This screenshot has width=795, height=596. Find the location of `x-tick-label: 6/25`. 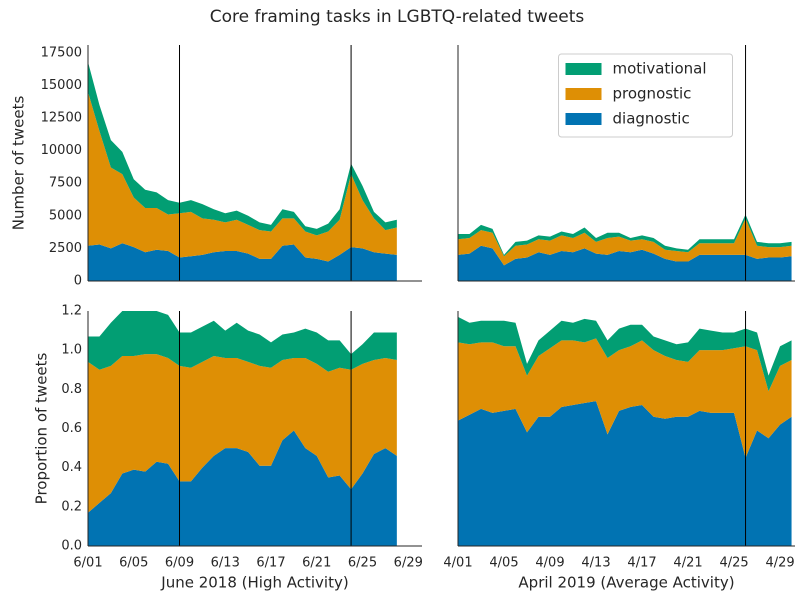

x-tick-label: 6/25 is located at coordinates (362, 563).